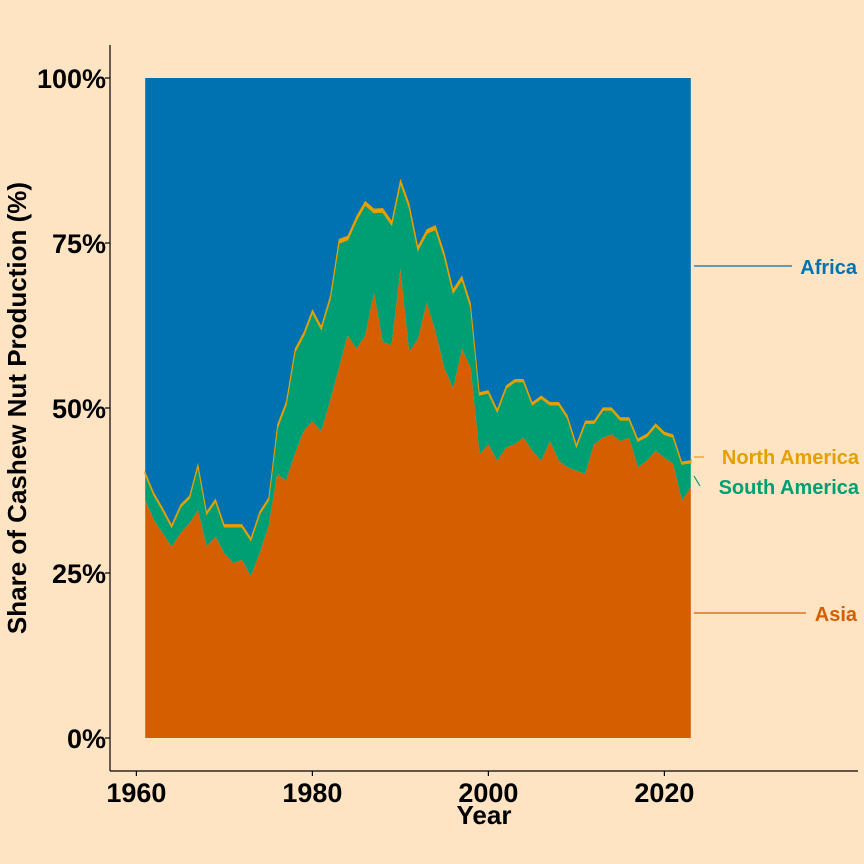  What do you see at coordinates (488, 793) in the screenshot?
I see `x-tick-label: 2000` at bounding box center [488, 793].